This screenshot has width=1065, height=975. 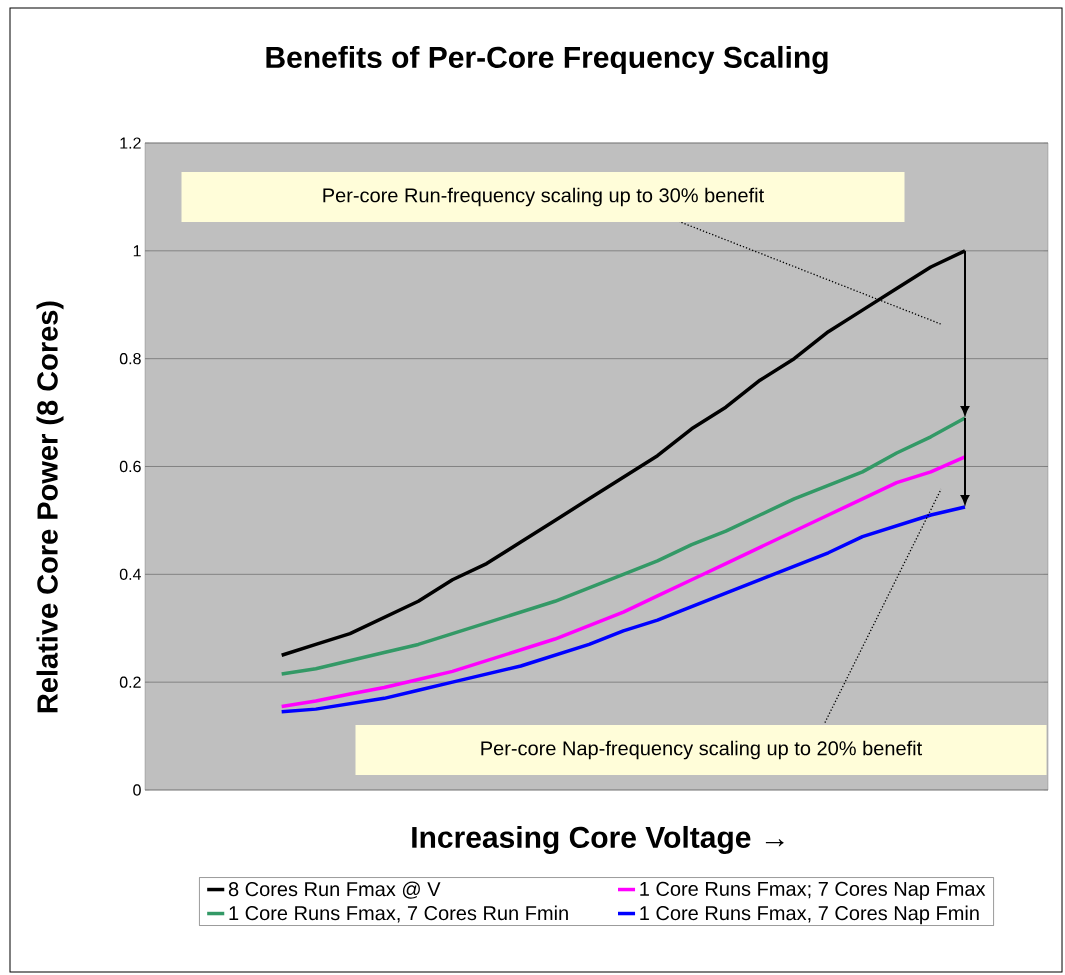 I want to click on legend-label: 8 Cores Run Fmax @ V, so click(x=334, y=890).